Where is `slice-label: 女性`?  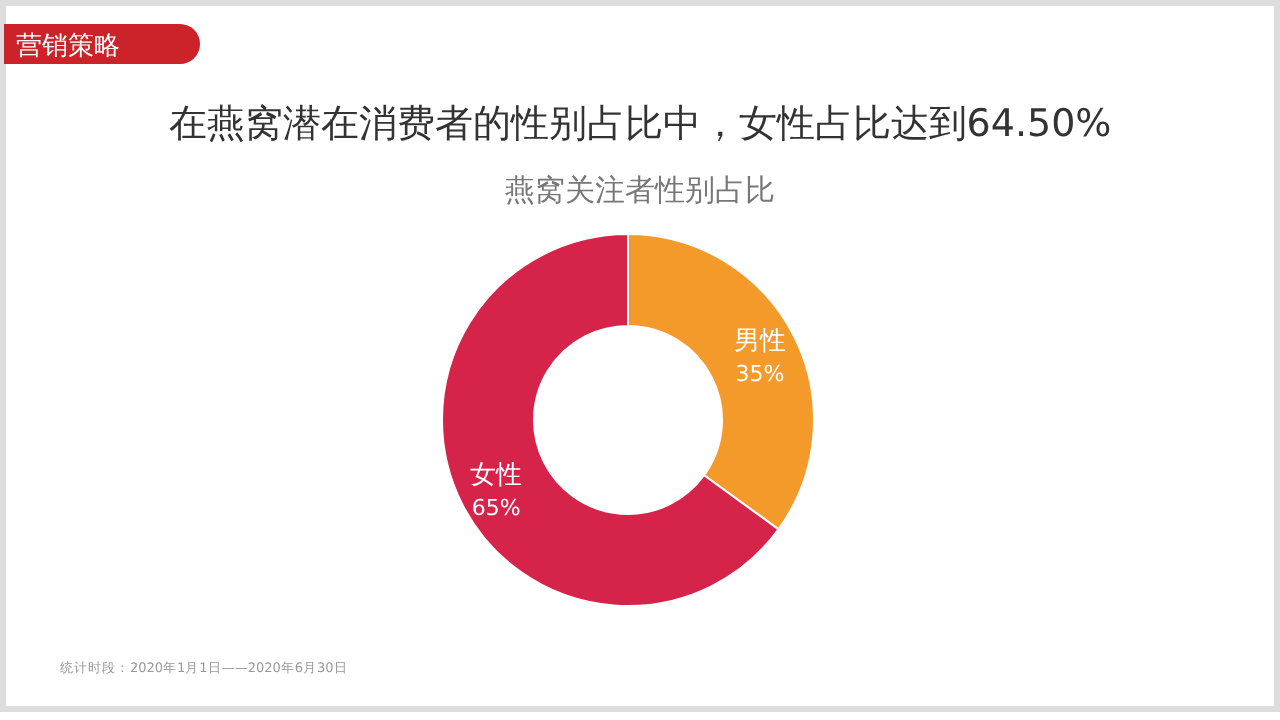 slice-label: 女性 is located at coordinates (496, 476).